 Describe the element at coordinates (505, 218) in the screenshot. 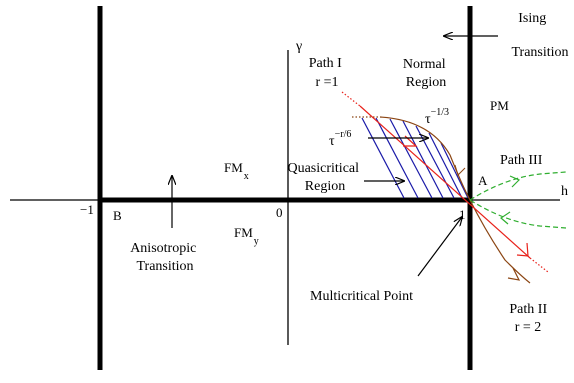

I see `path-iii-lower-arrow` at that location.